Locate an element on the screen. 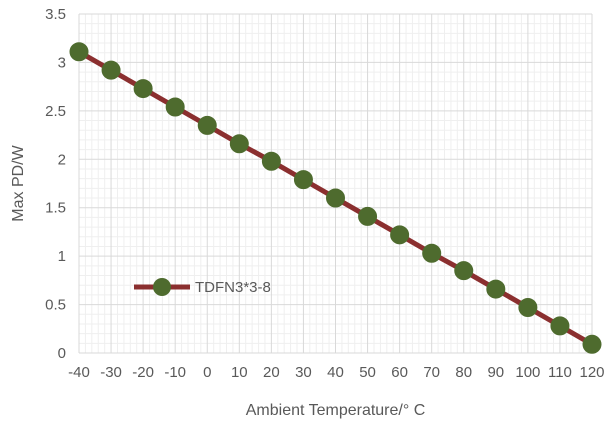 The height and width of the screenshot is (429, 608). x-tick-label: -30 is located at coordinates (111, 372).